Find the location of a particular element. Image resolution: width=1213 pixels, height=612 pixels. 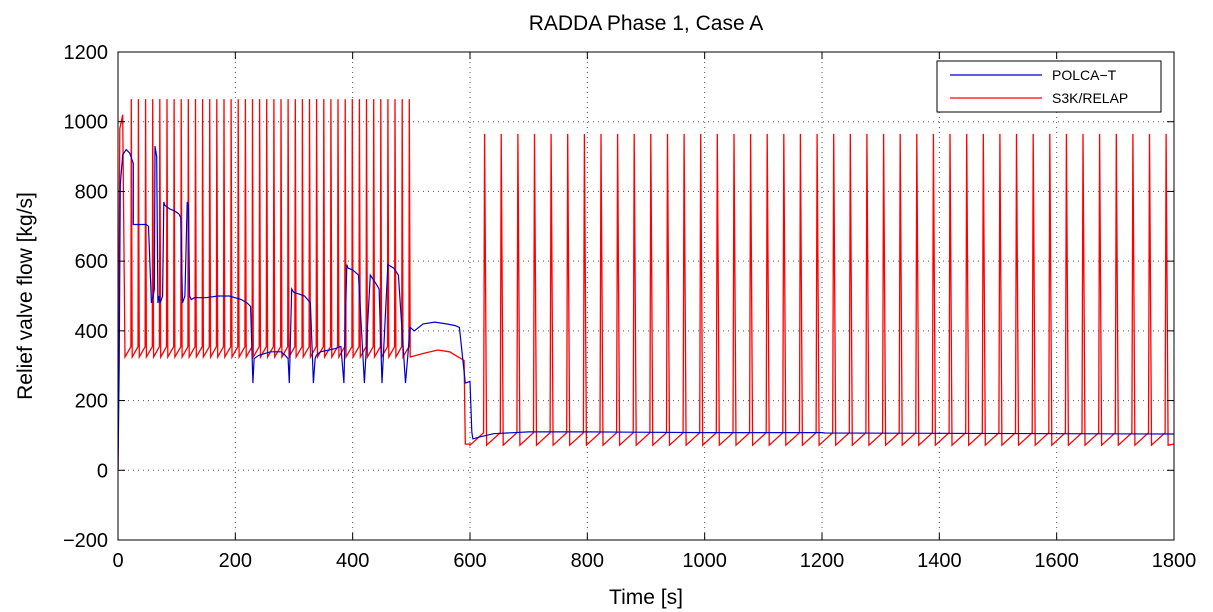

x-tick-label: 400 is located at coordinates (352, 561).